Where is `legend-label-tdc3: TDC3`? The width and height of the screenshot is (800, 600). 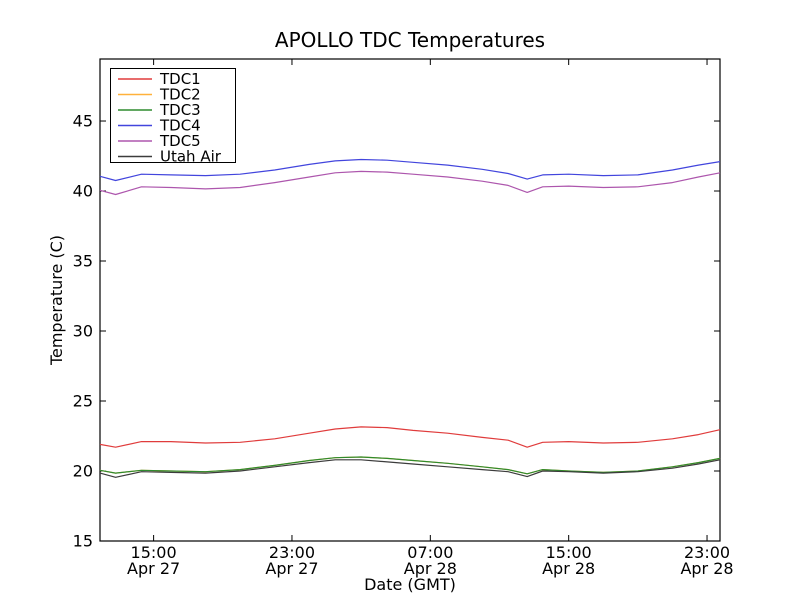
legend-label-tdc3: TDC3 is located at coordinates (180, 110).